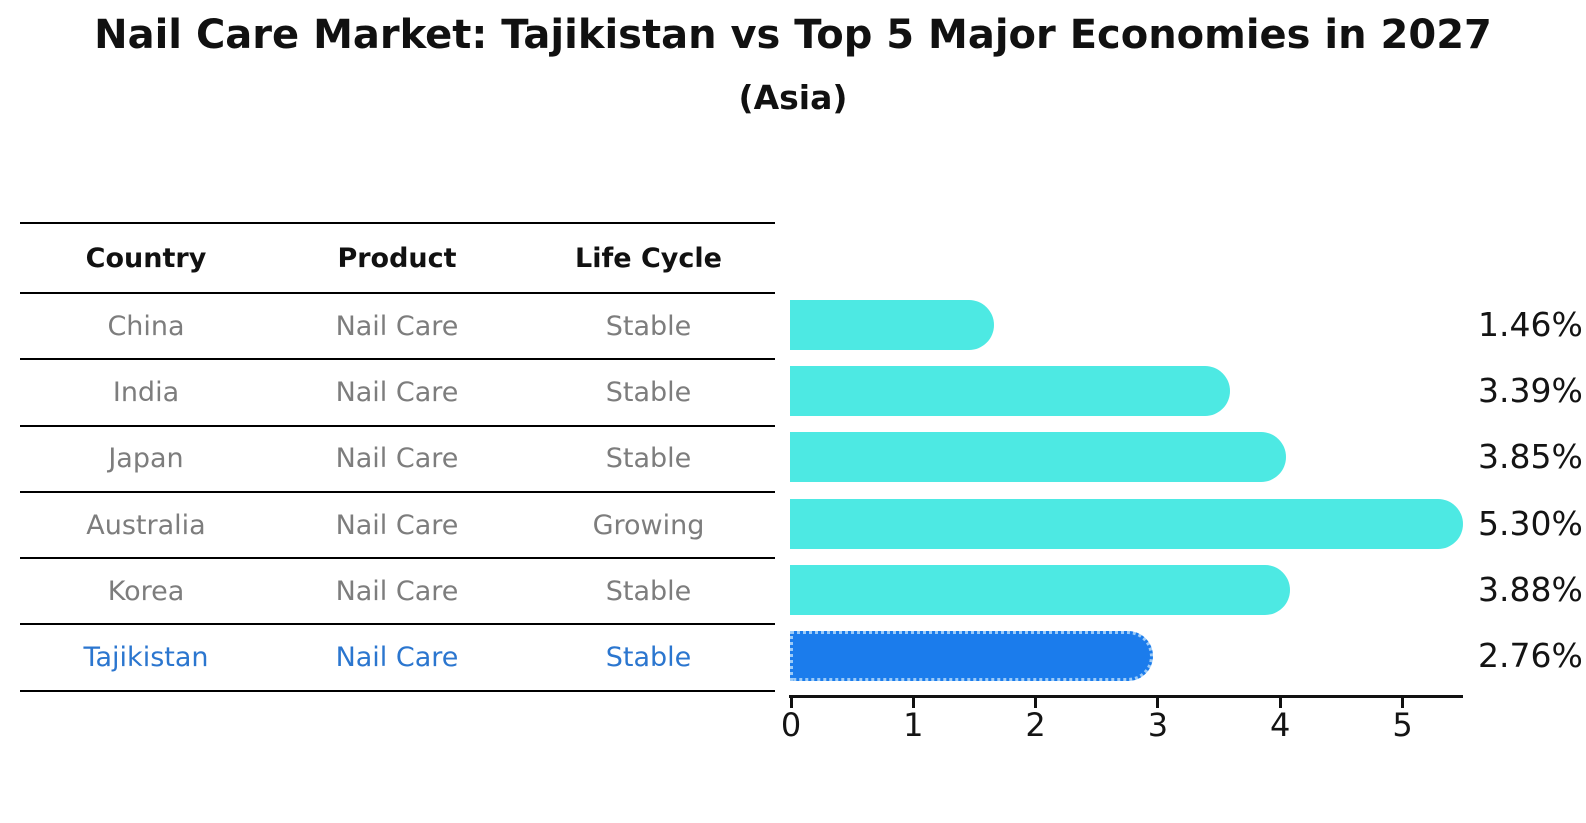 The image size is (1586, 823). I want to click on value-label: 5.30%, so click(1530, 523).